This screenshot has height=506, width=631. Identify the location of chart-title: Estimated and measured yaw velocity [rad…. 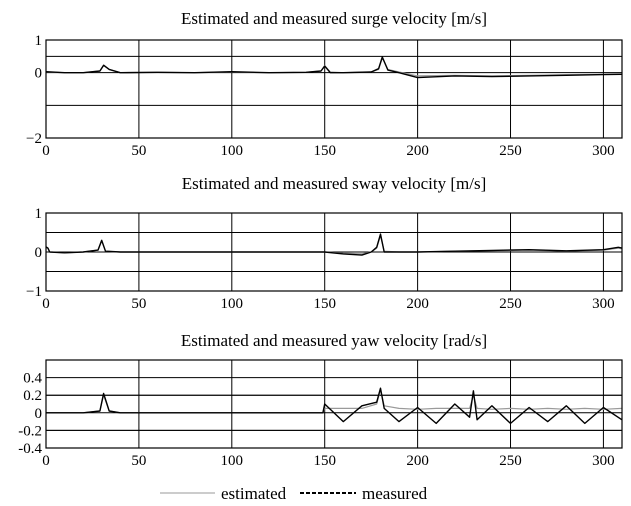
(334, 340).